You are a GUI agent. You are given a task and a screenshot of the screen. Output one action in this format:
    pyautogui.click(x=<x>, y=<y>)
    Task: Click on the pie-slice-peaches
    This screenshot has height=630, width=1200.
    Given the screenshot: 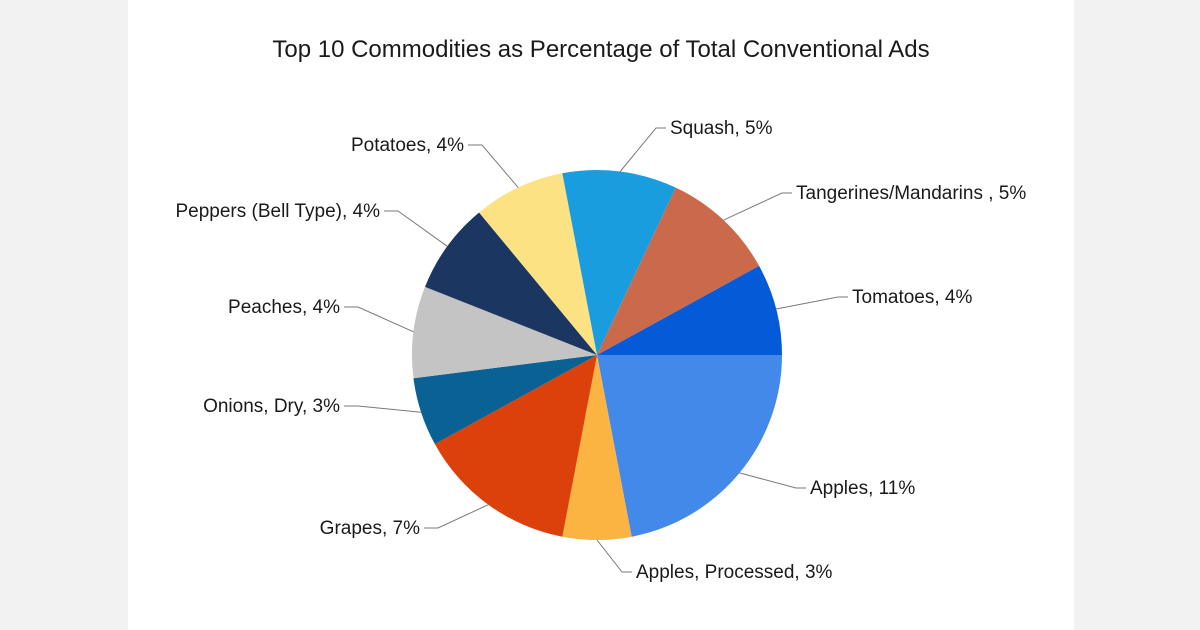 What is the action you would take?
    pyautogui.click(x=504, y=332)
    